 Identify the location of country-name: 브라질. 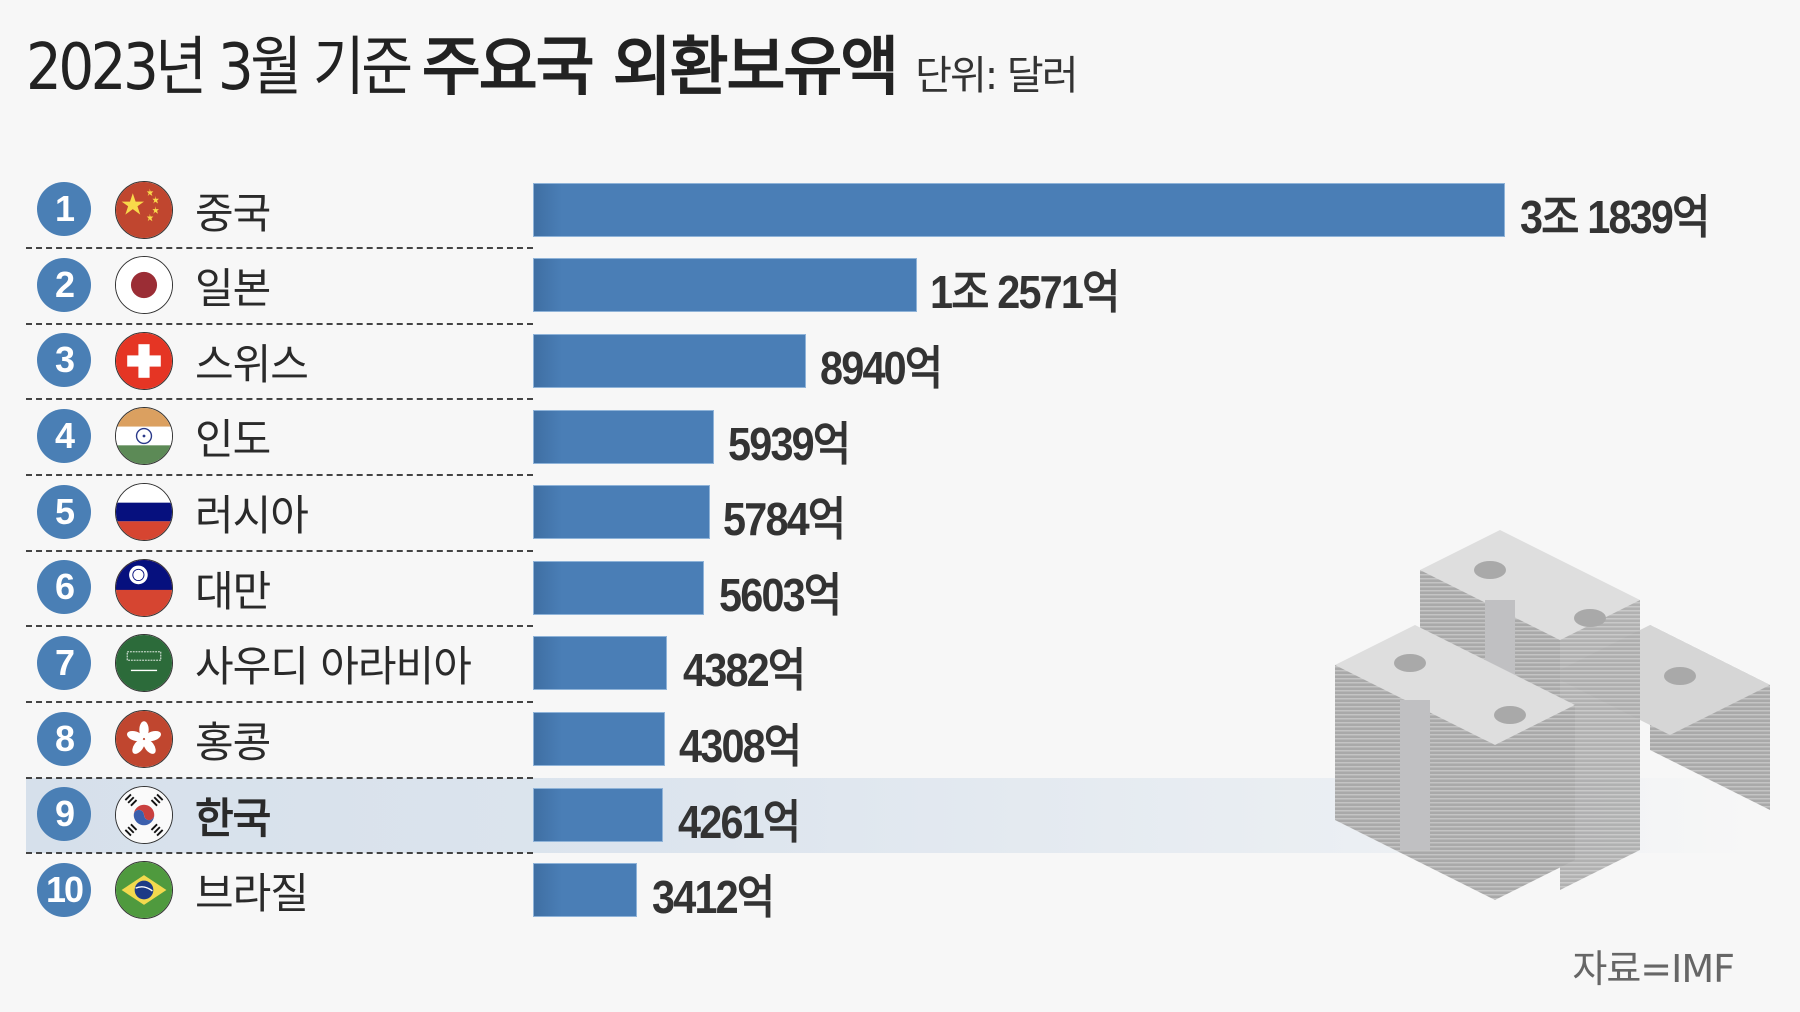
(252, 893).